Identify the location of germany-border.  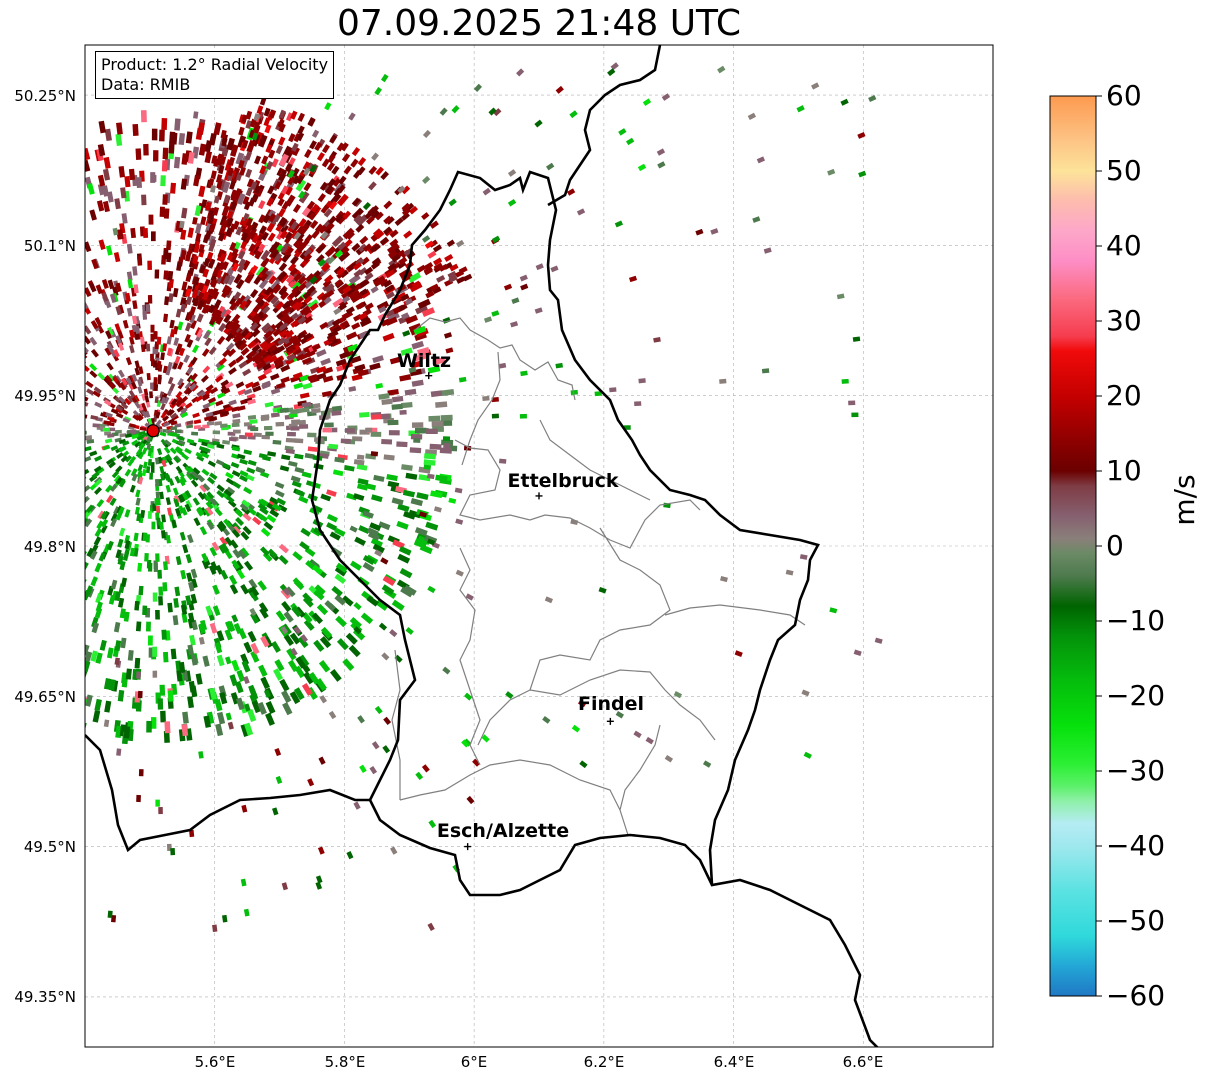
(604, 126).